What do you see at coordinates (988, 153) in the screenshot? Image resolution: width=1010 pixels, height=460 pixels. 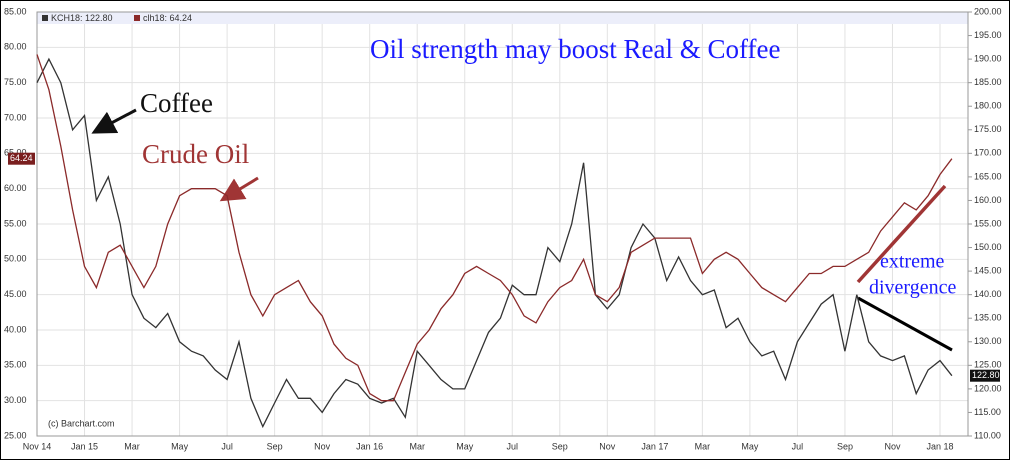 I see `y2-tick-label: 170.00` at bounding box center [988, 153].